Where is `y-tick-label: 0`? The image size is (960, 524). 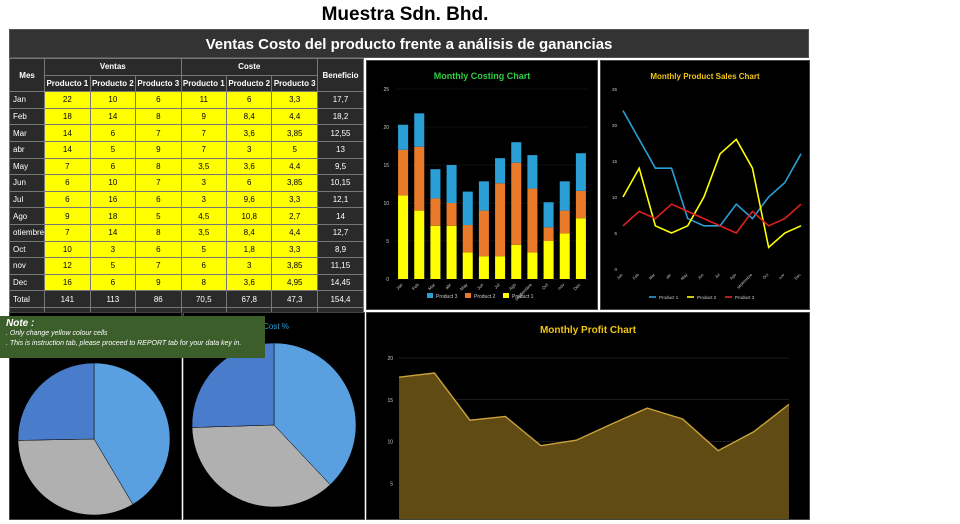 y-tick-label: 0 is located at coordinates (615, 269).